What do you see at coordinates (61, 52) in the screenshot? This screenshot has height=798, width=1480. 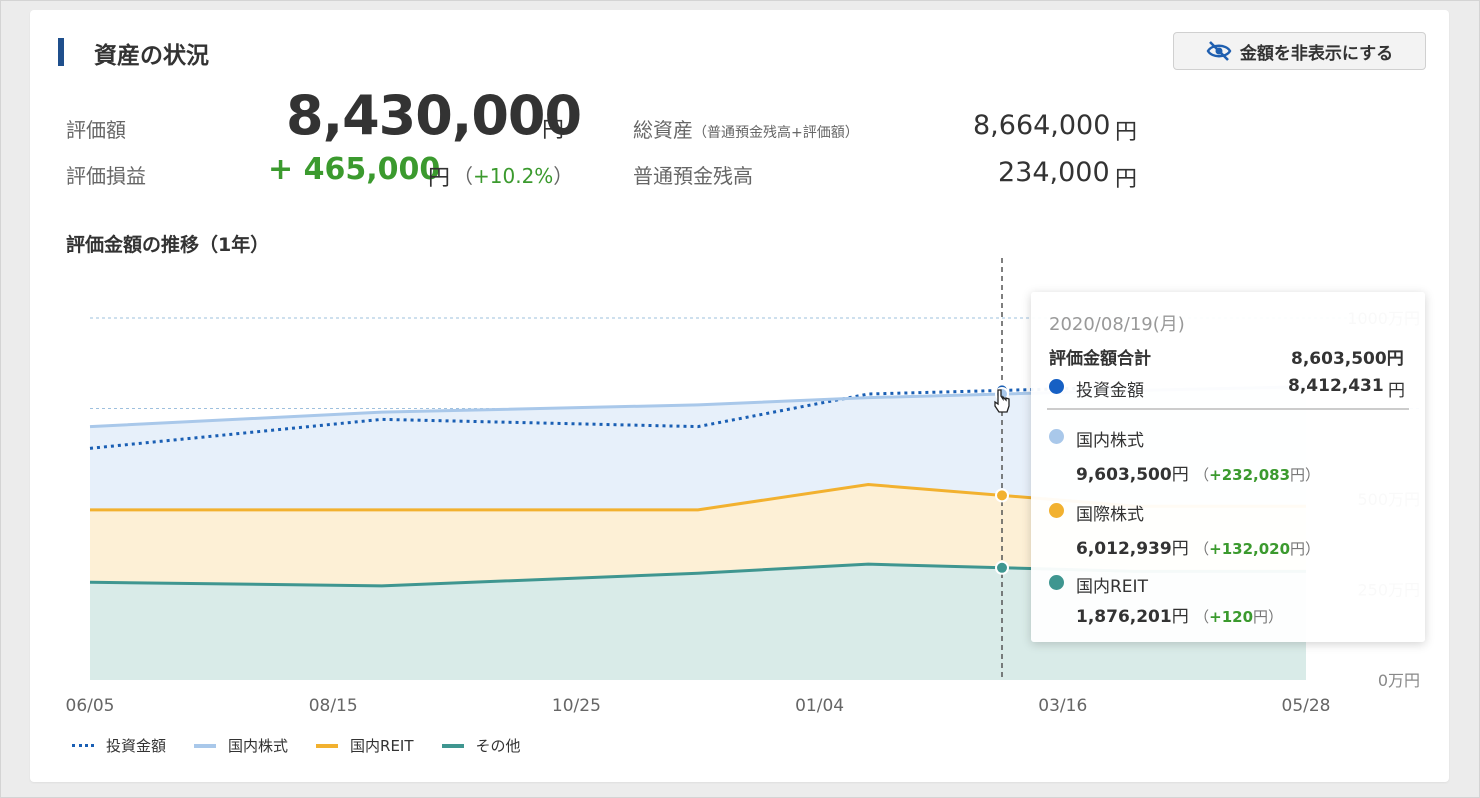 I see `title-accent-bar` at bounding box center [61, 52].